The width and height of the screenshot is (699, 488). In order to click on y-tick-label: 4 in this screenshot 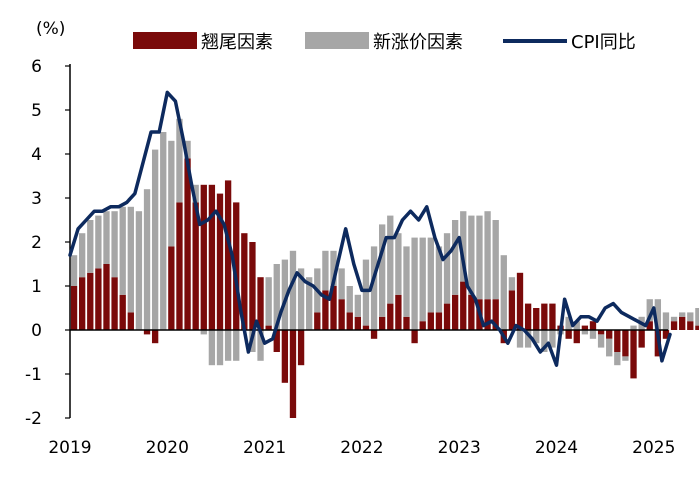, I will do `click(36, 155)`.